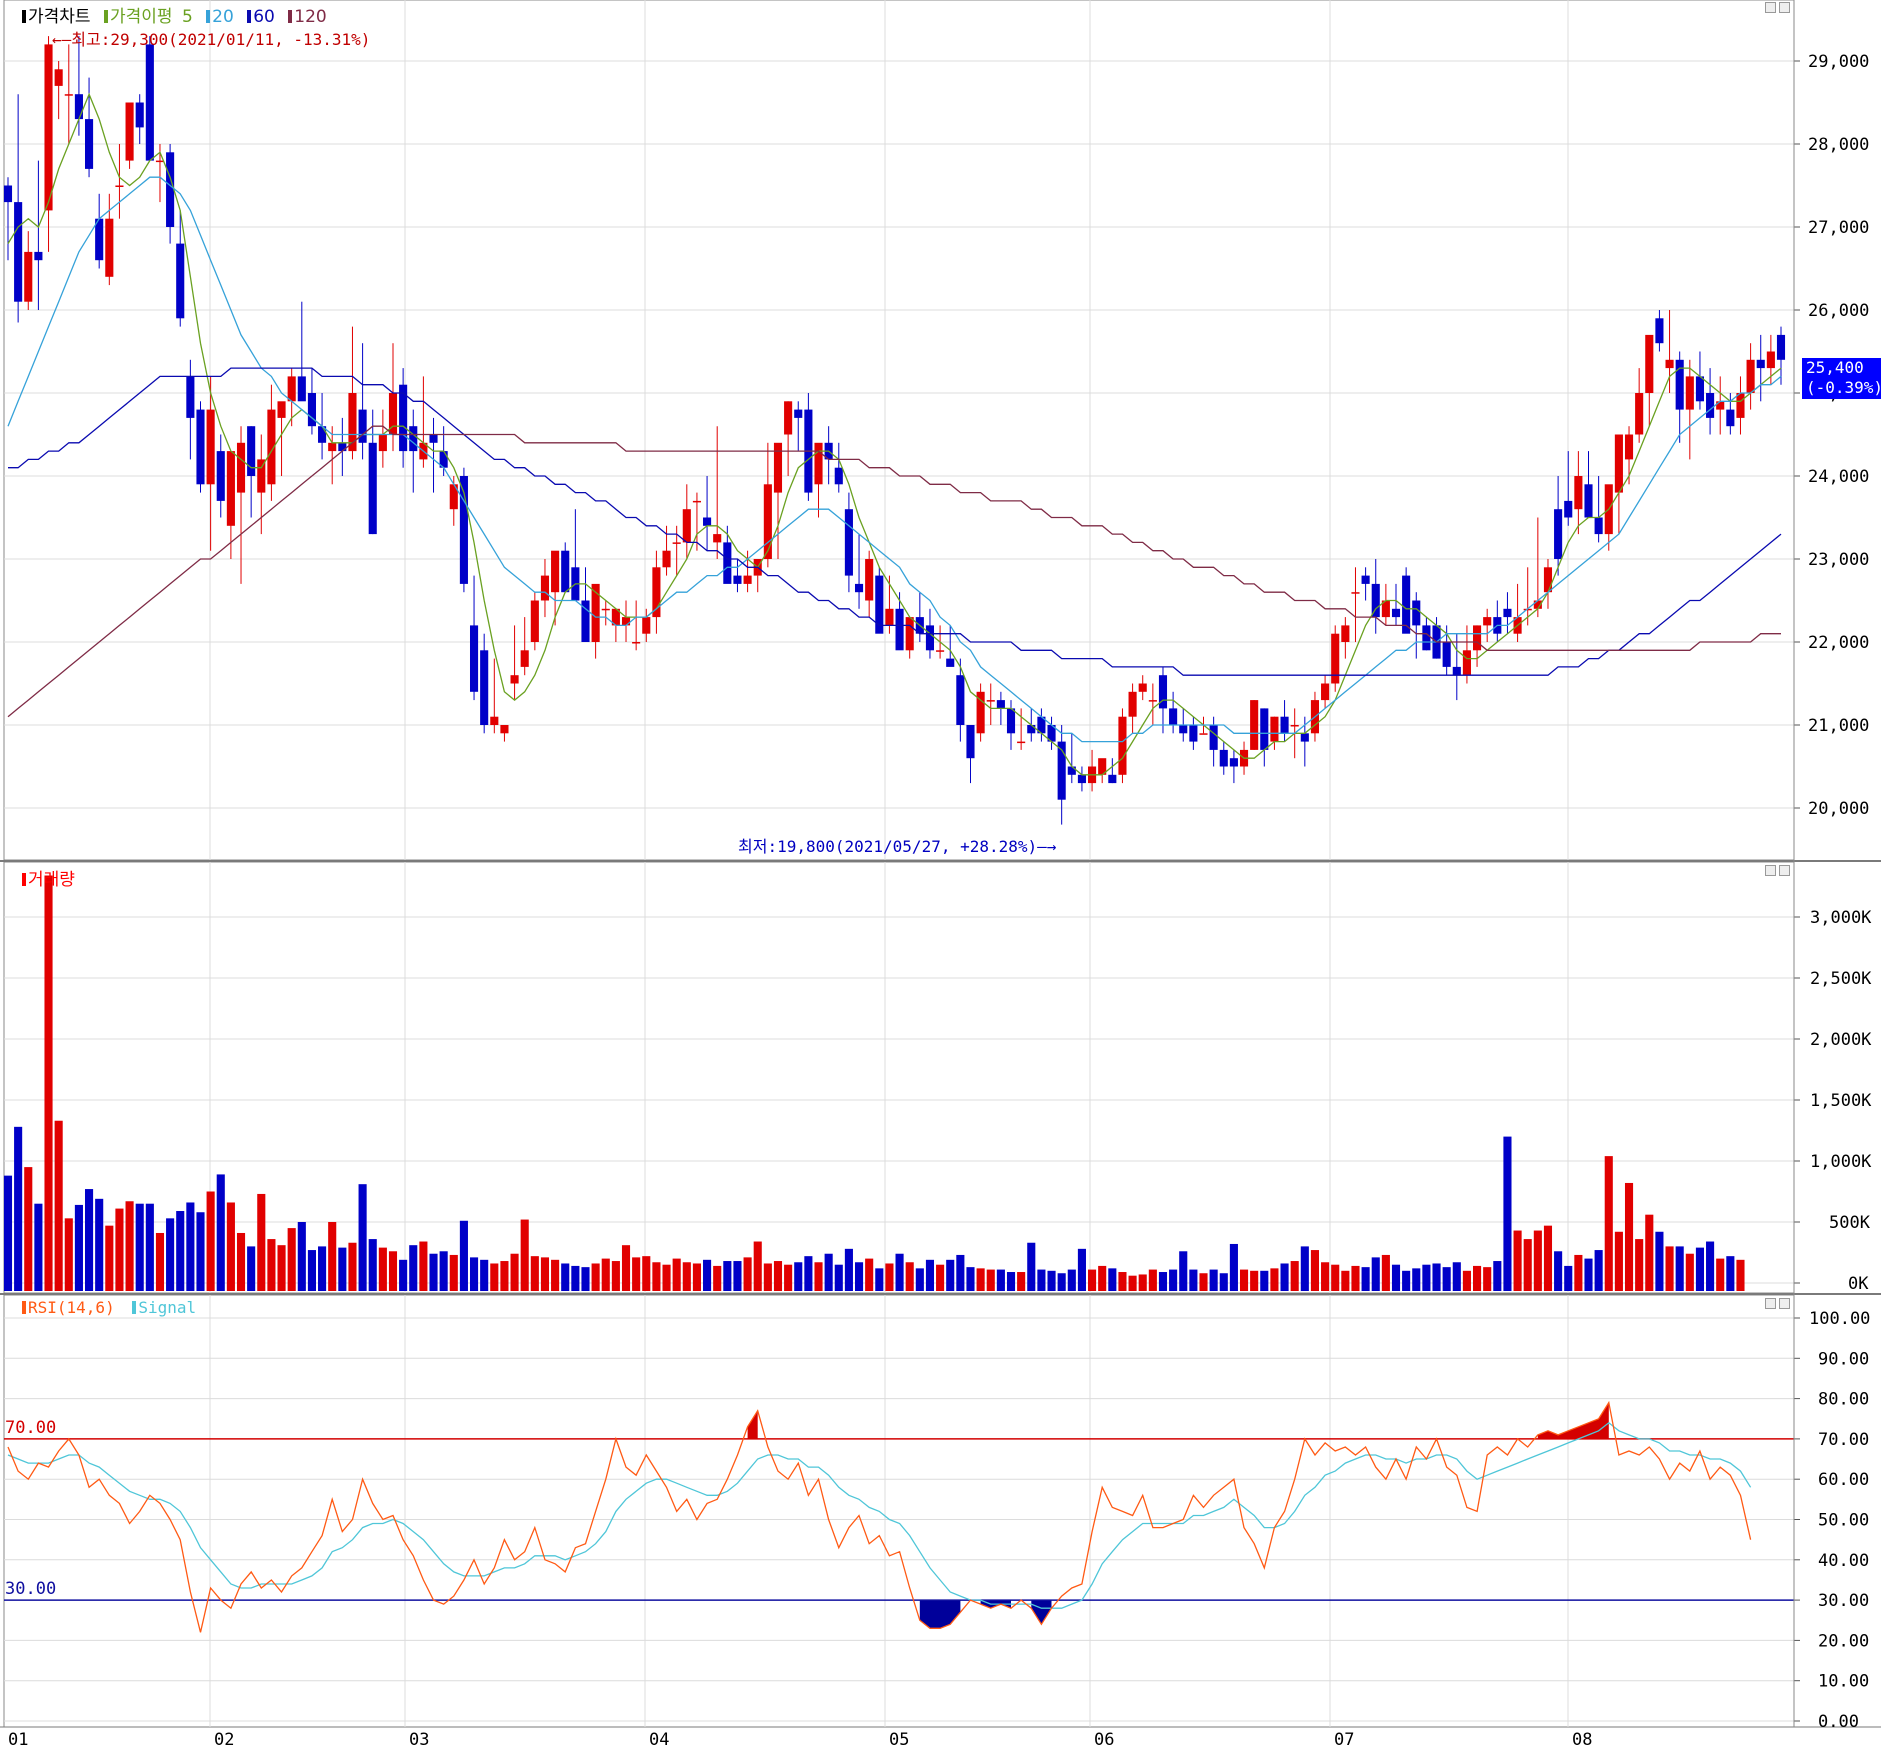 Image resolution: width=1881 pixels, height=1749 pixels. I want to click on legend-ma120: 120, so click(309, 17).